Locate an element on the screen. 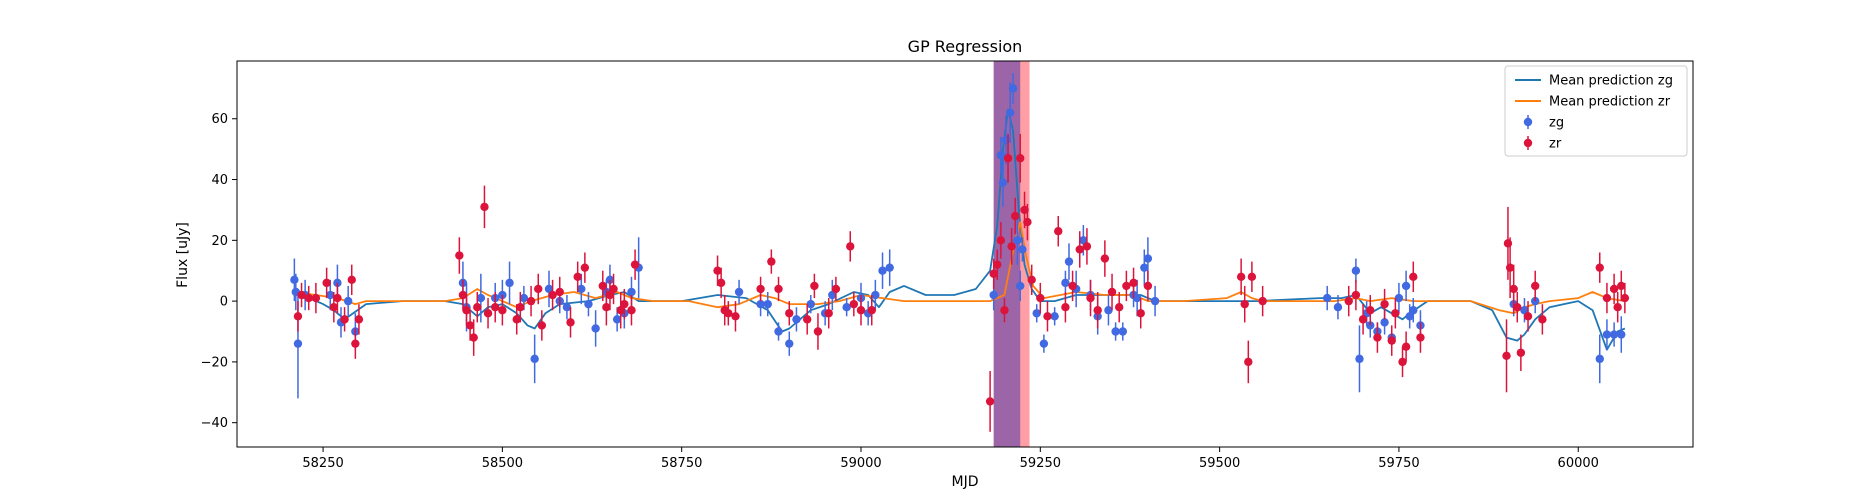  y-tick-label: 20 is located at coordinates (219, 241).